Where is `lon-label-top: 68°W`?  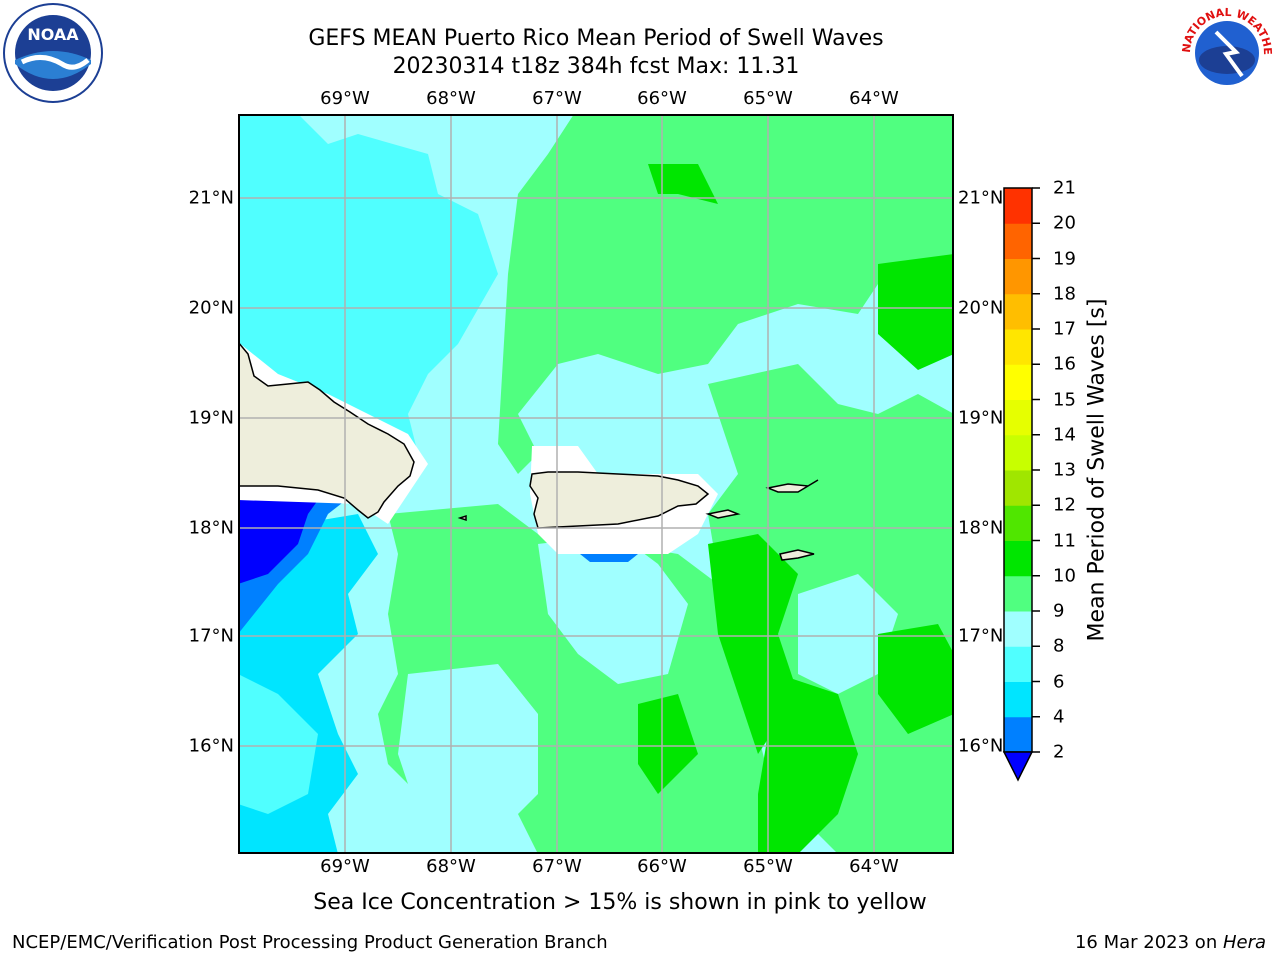 lon-label-top: 68°W is located at coordinates (451, 98).